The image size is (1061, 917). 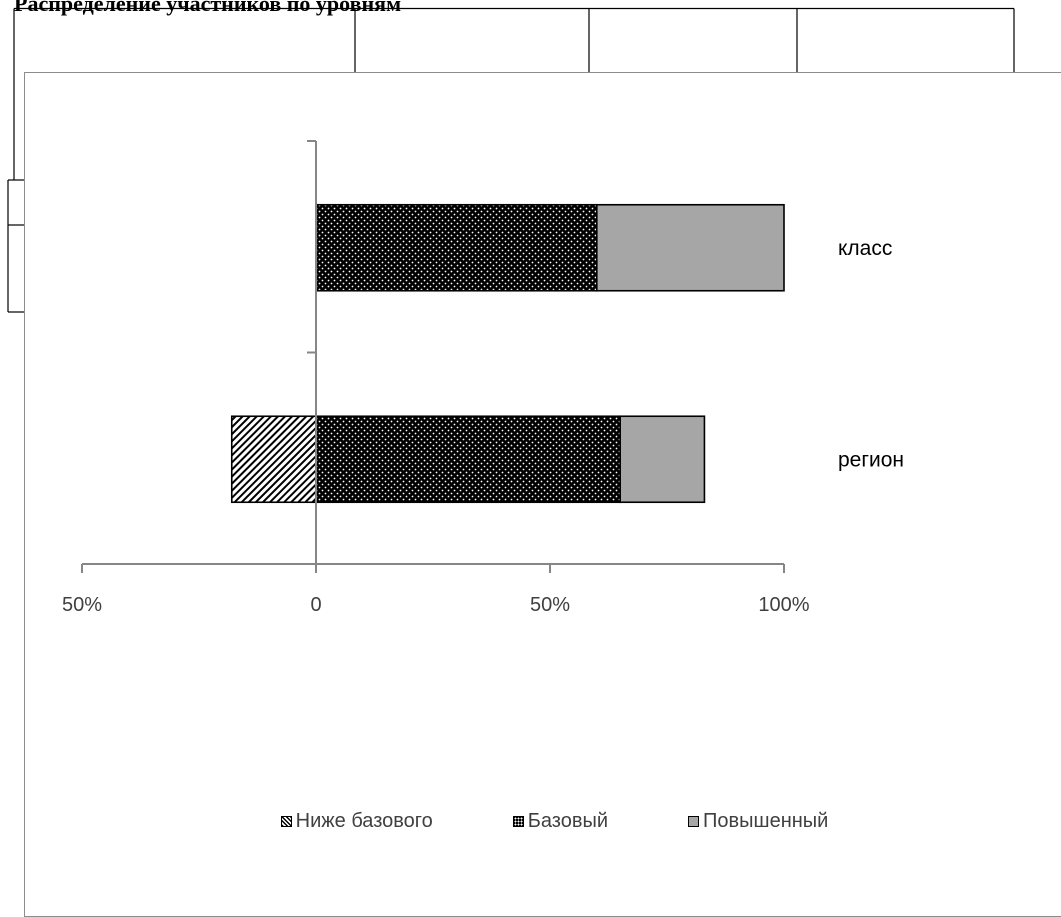 What do you see at coordinates (871, 459) in the screenshot?
I see `category-label: регион` at bounding box center [871, 459].